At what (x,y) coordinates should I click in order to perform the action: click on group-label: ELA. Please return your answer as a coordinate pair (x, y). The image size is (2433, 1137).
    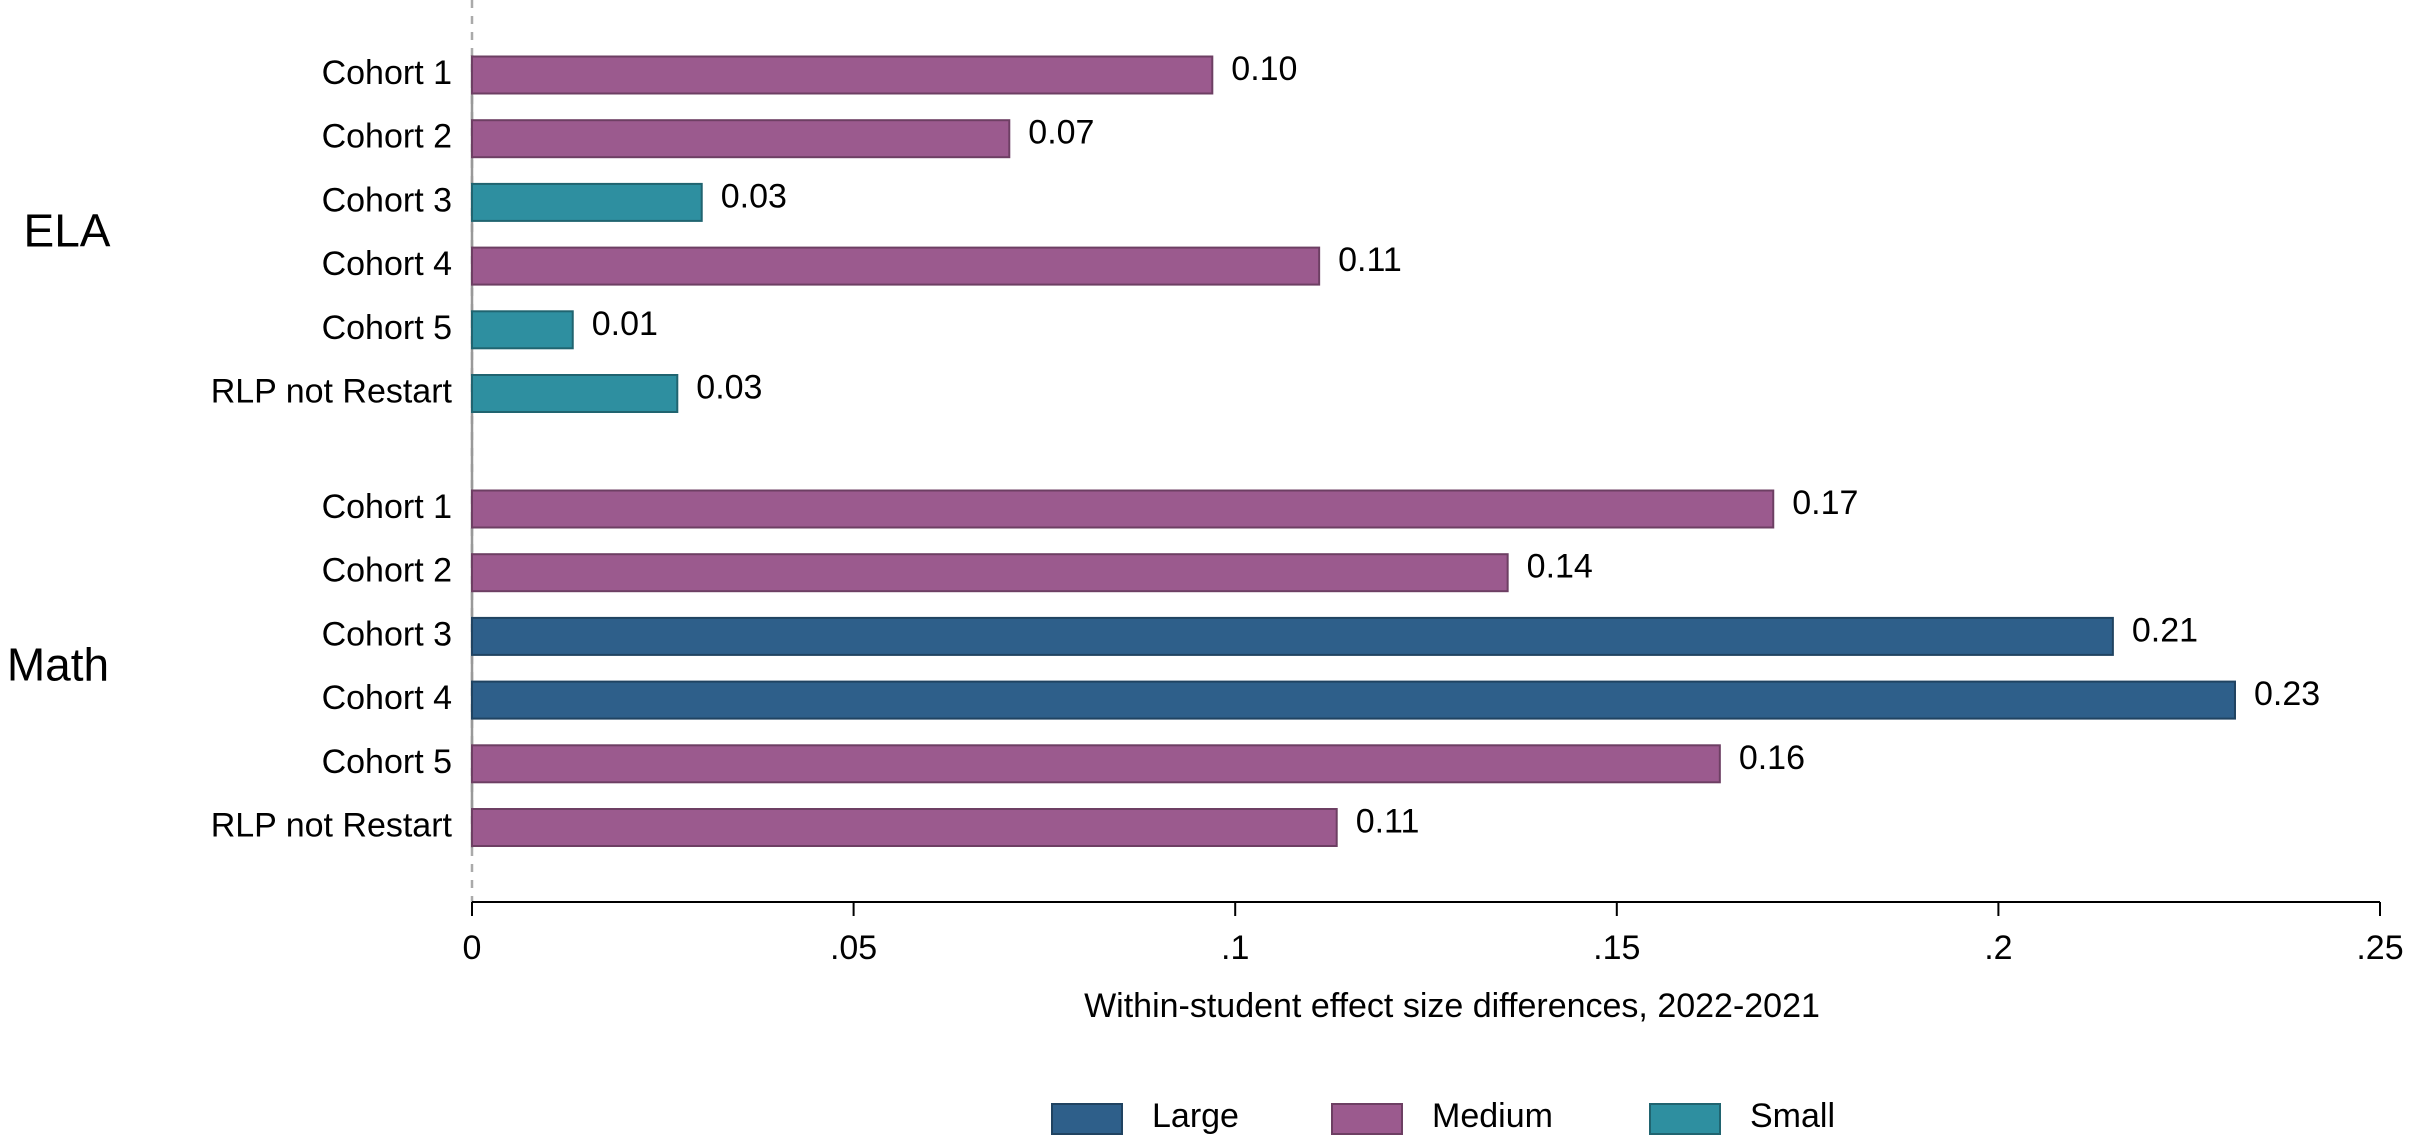
    Looking at the image, I should click on (67, 230).